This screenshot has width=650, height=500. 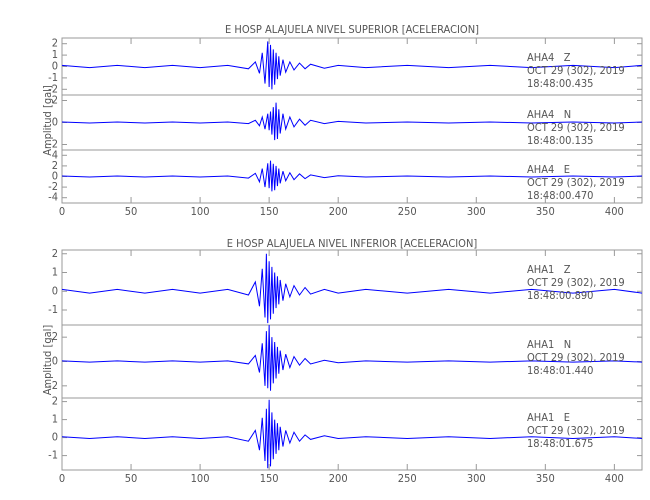 I want to click on station-label: AHA1 E, so click(x=548, y=417).